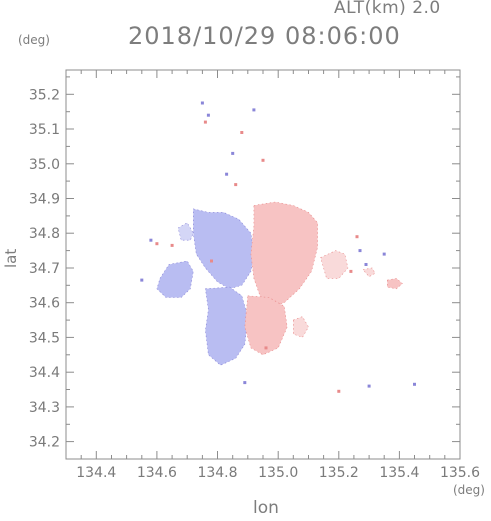 The height and width of the screenshot is (521, 491). I want to click on y-tick-label: 35.1, so click(44, 130).